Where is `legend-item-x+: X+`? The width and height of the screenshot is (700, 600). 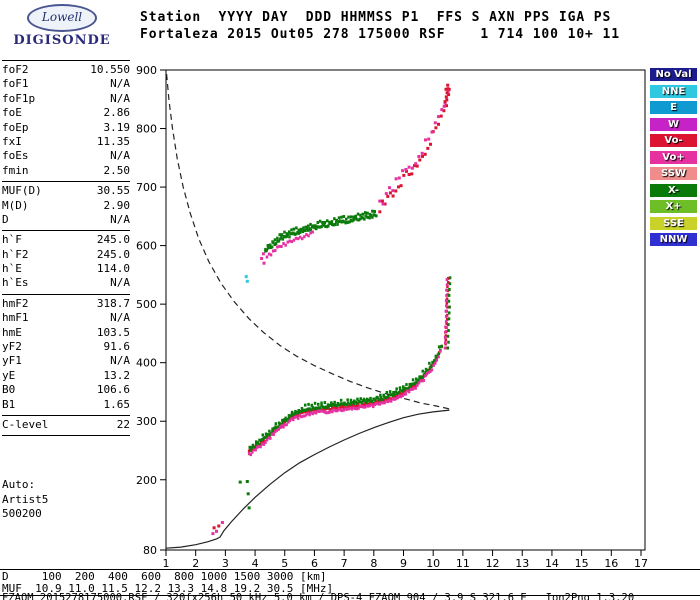 legend-item-x+: X+ is located at coordinates (673, 206).